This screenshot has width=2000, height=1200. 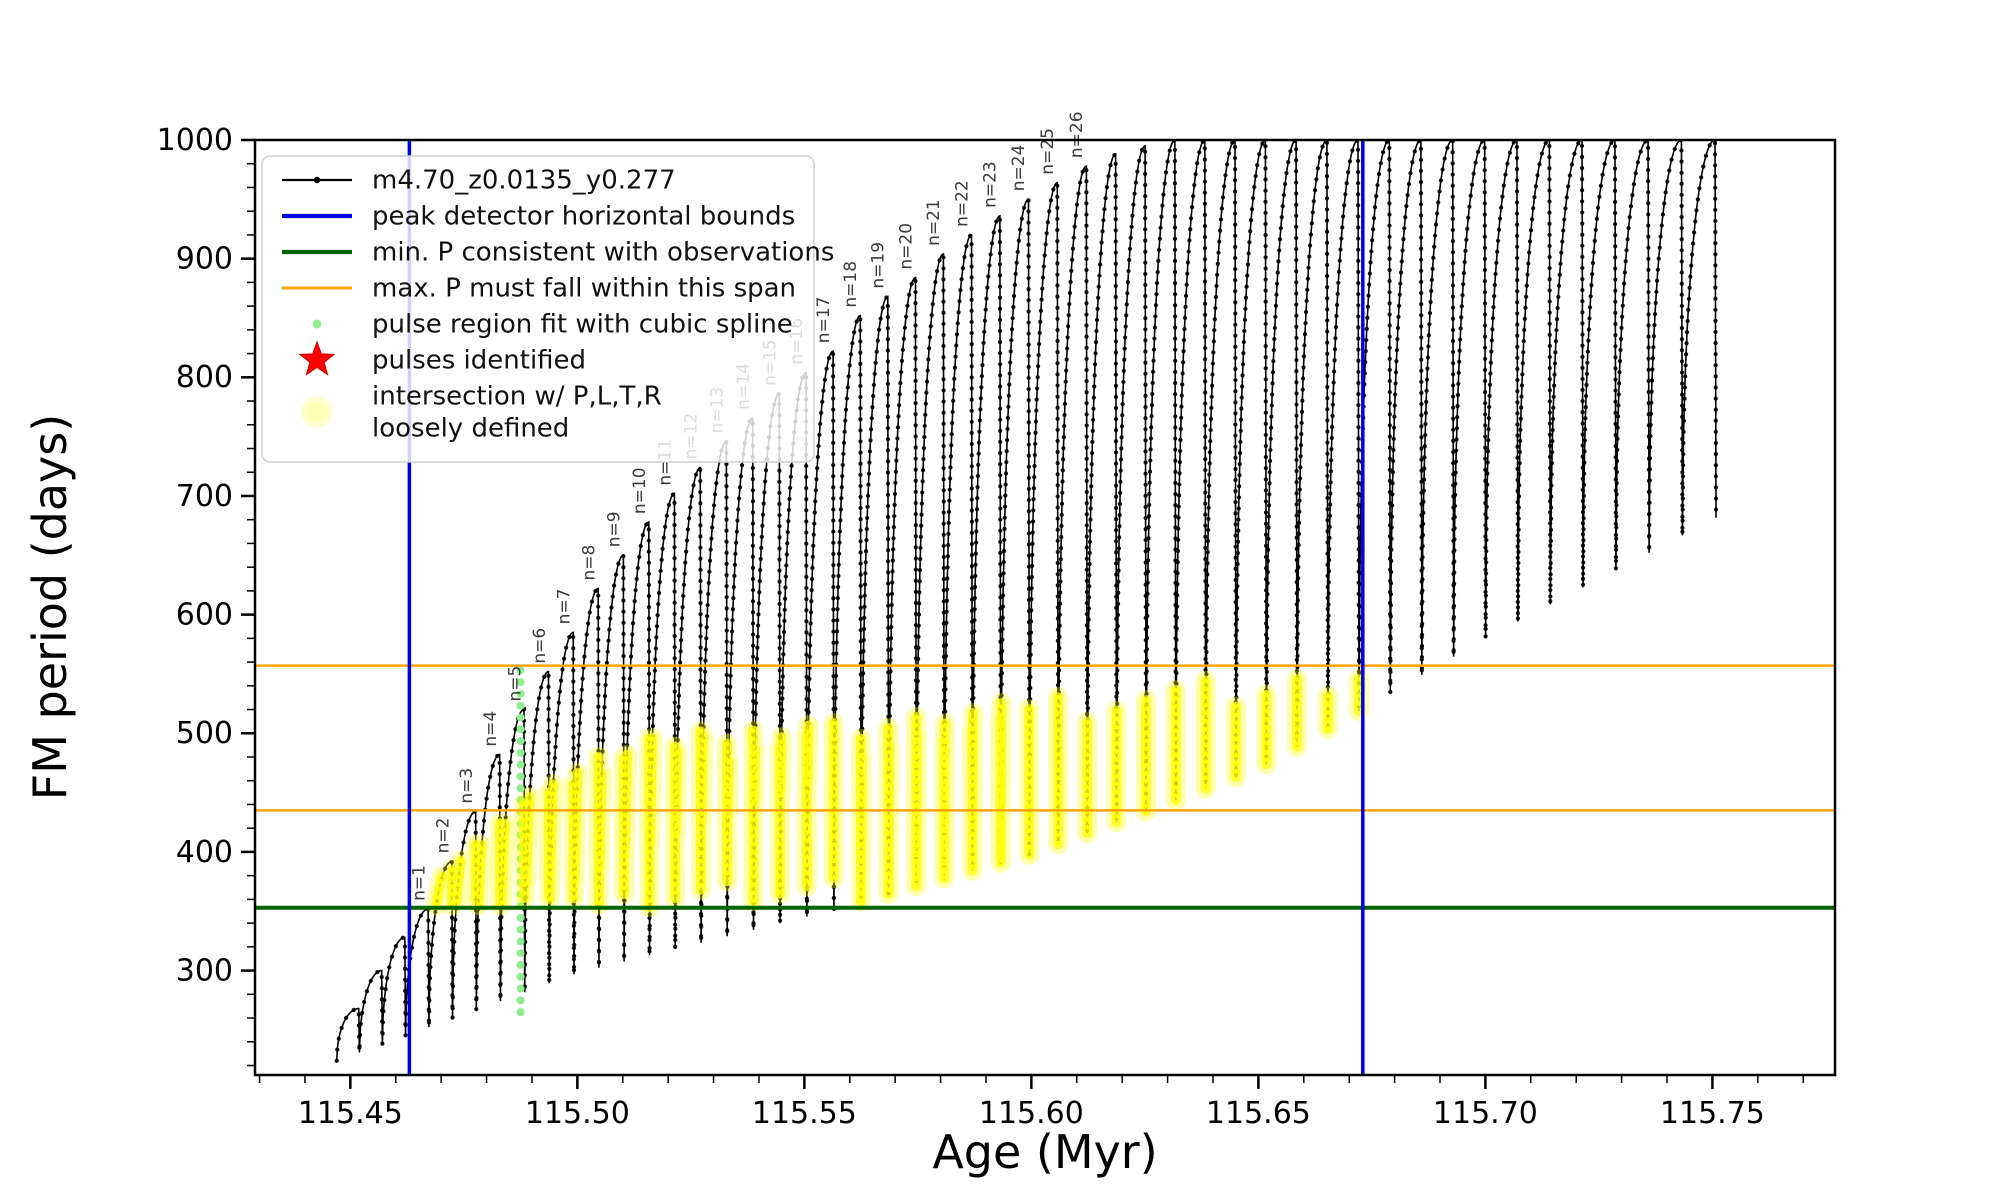 I want to click on legend-marker-star, so click(x=317, y=358).